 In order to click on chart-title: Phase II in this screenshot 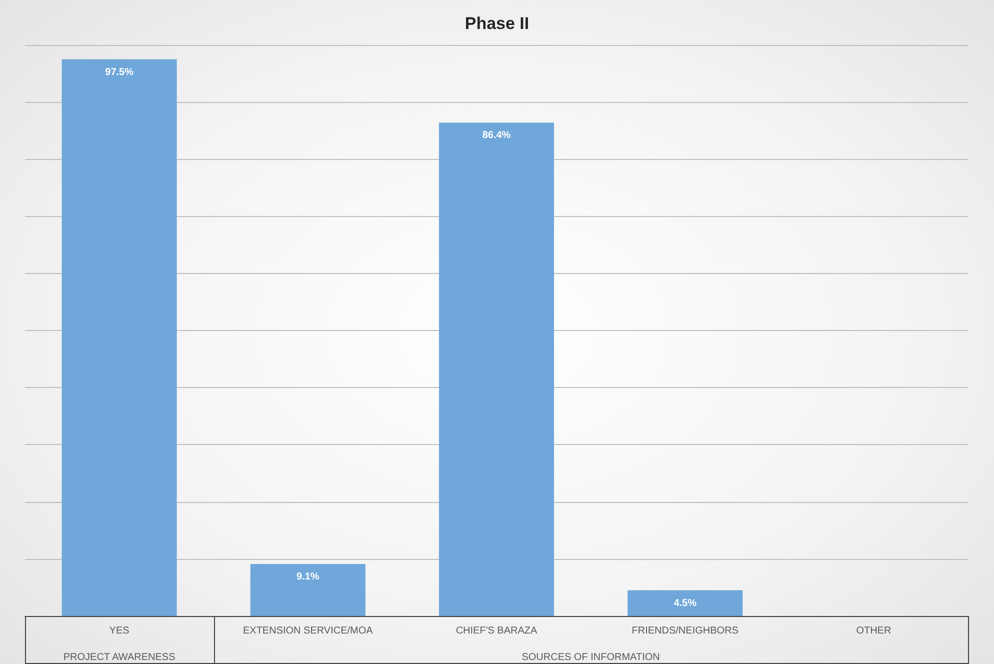, I will do `click(497, 23)`.